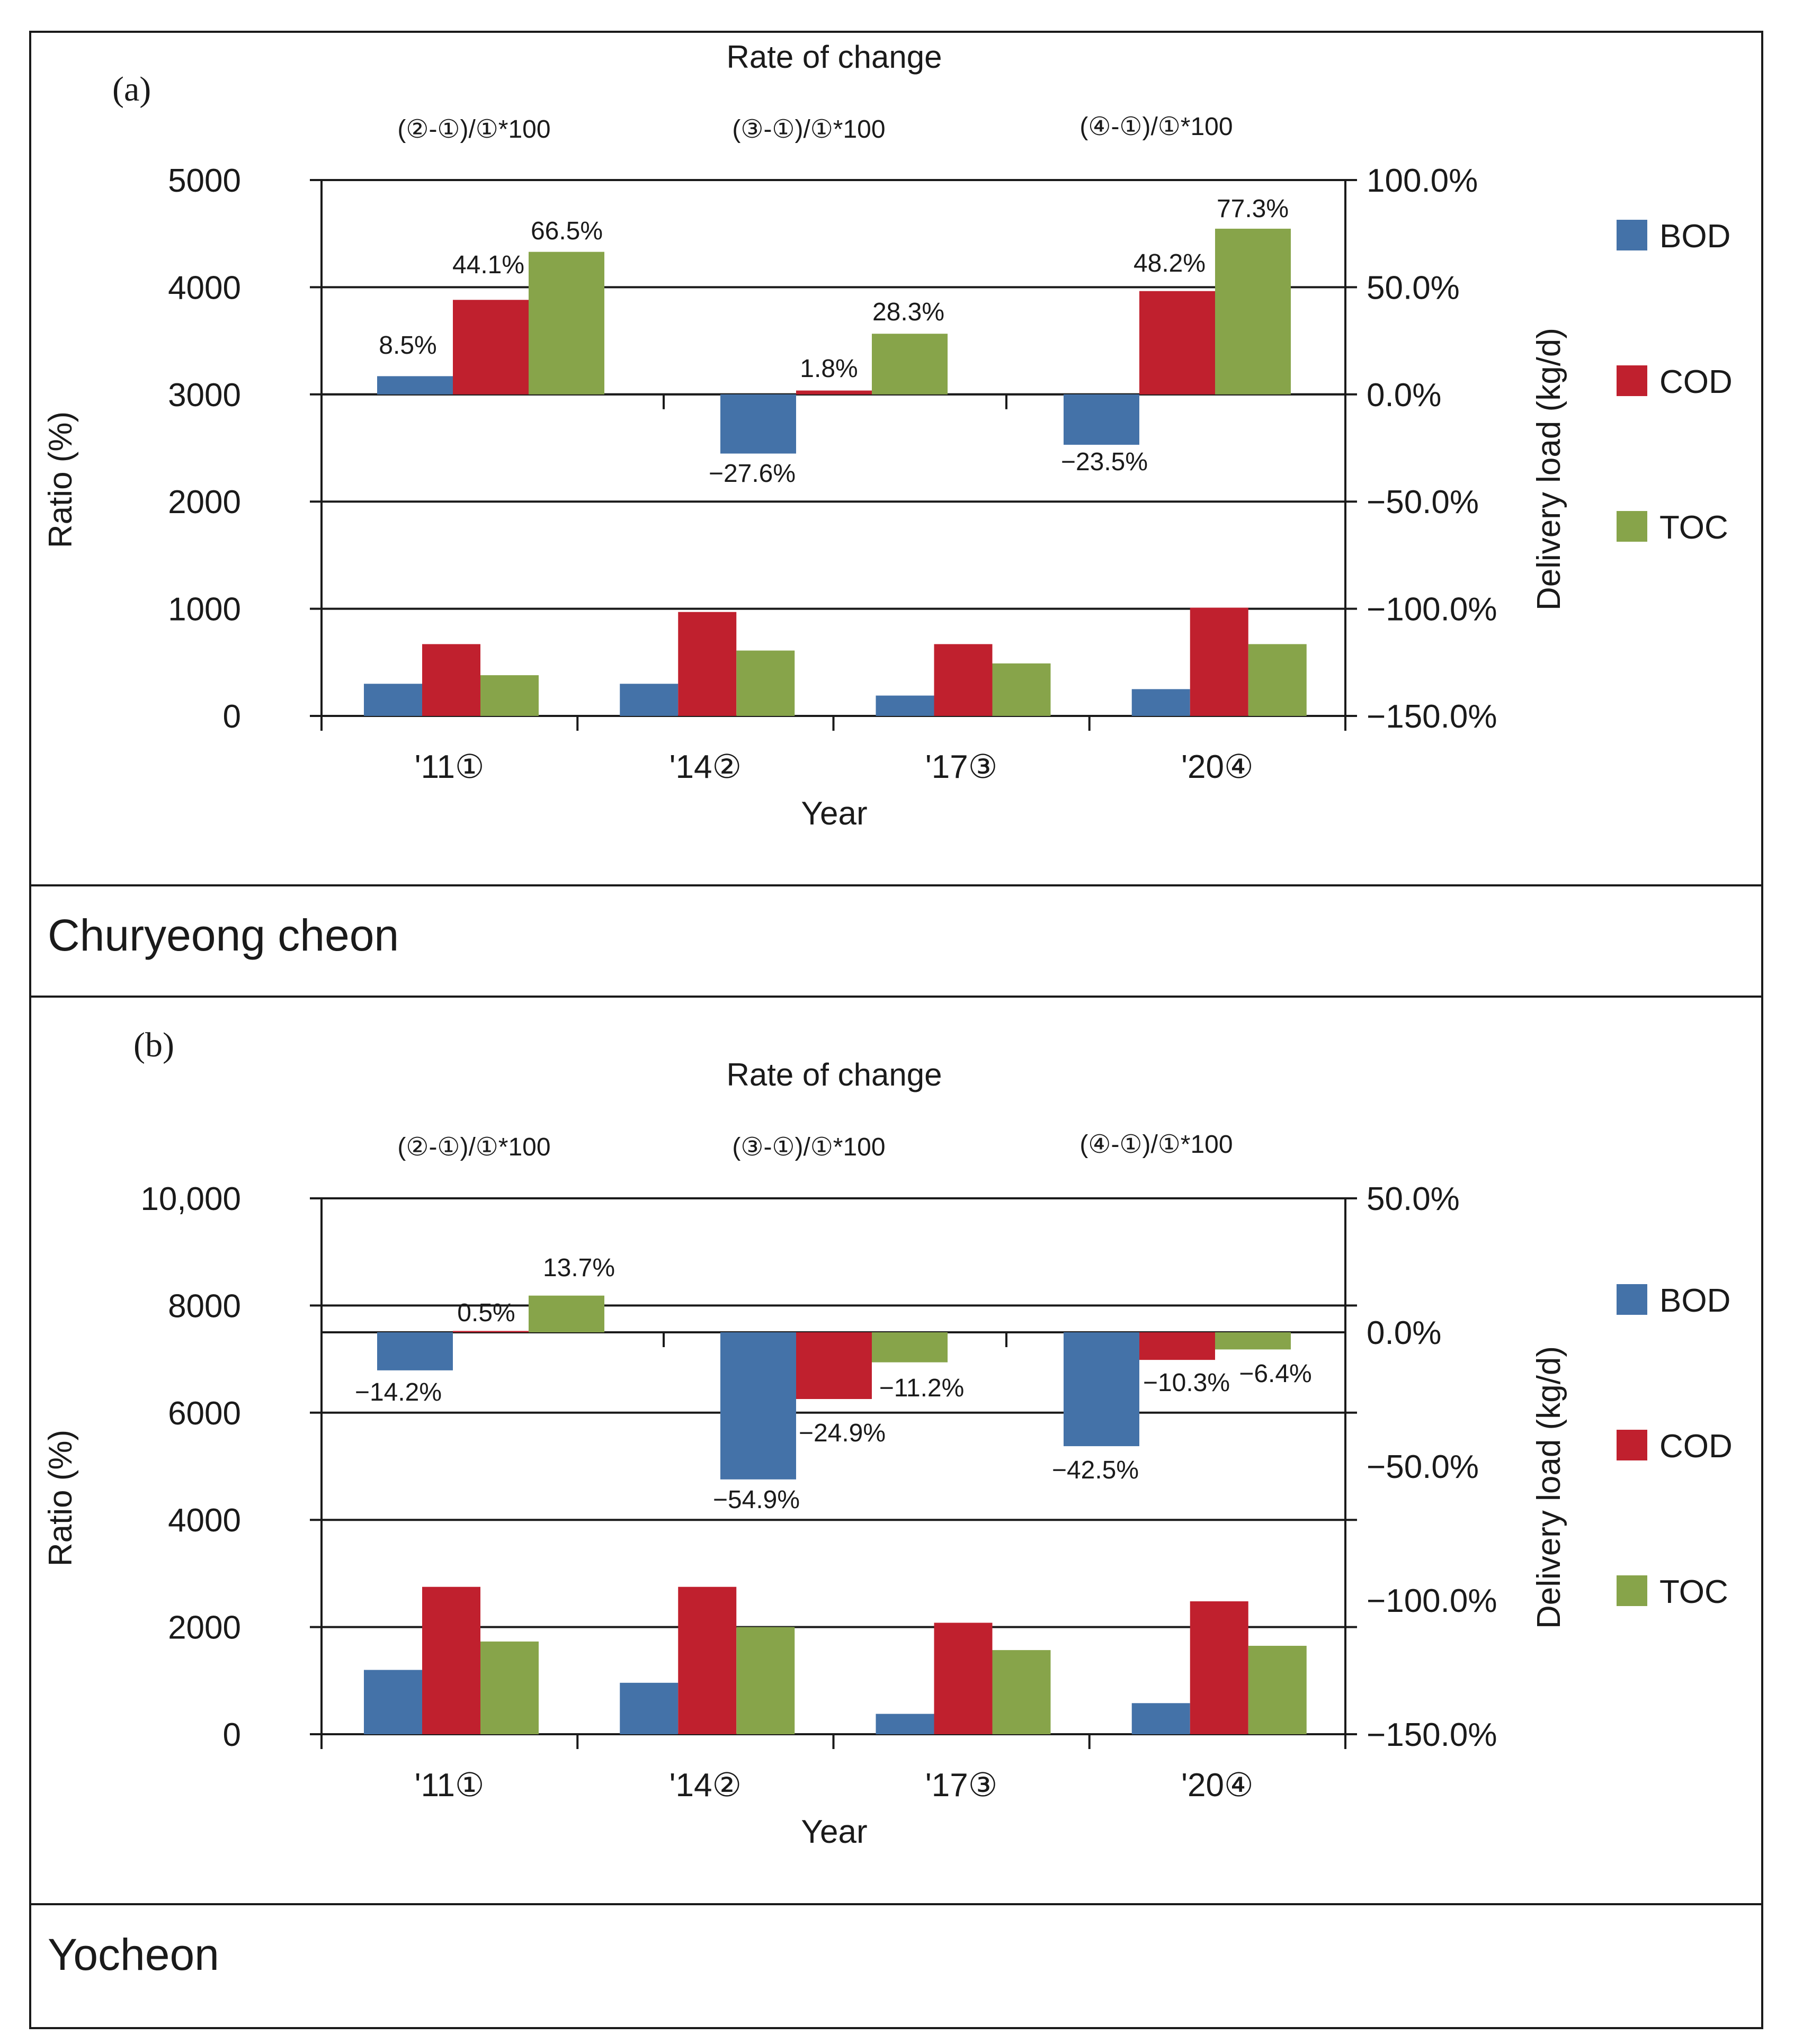 This screenshot has width=1794, height=2044. What do you see at coordinates (450, 1786) in the screenshot?
I see `category-label: '11①` at bounding box center [450, 1786].